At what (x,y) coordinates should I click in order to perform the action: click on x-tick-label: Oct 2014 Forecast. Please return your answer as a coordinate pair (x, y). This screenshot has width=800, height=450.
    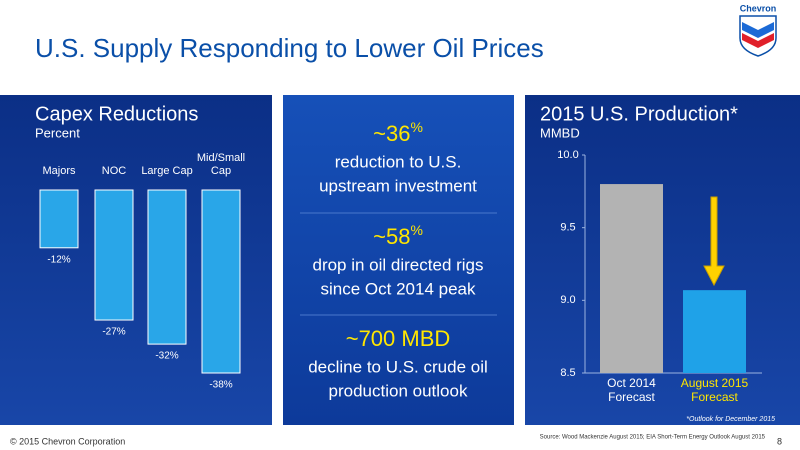
    Looking at the image, I should click on (631, 390).